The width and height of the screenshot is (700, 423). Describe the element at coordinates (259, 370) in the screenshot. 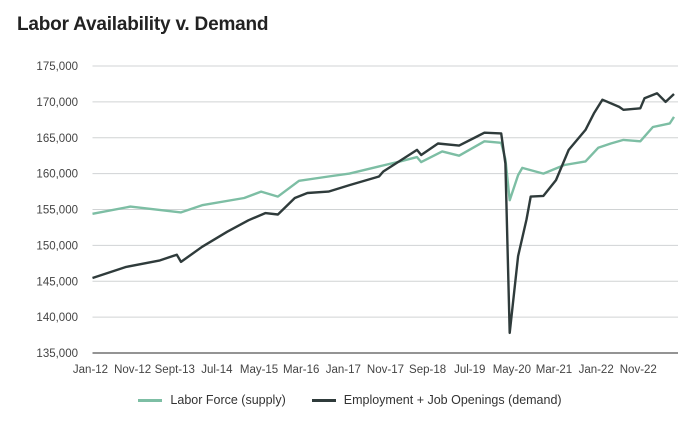

I see `x-tick-label: May-15` at that location.